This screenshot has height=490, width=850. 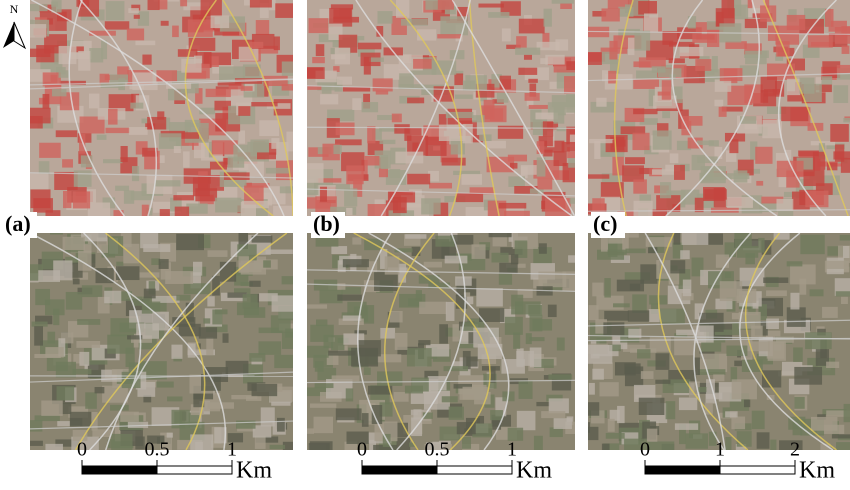 What do you see at coordinates (817, 471) in the screenshot?
I see `scale-unit: Km` at bounding box center [817, 471].